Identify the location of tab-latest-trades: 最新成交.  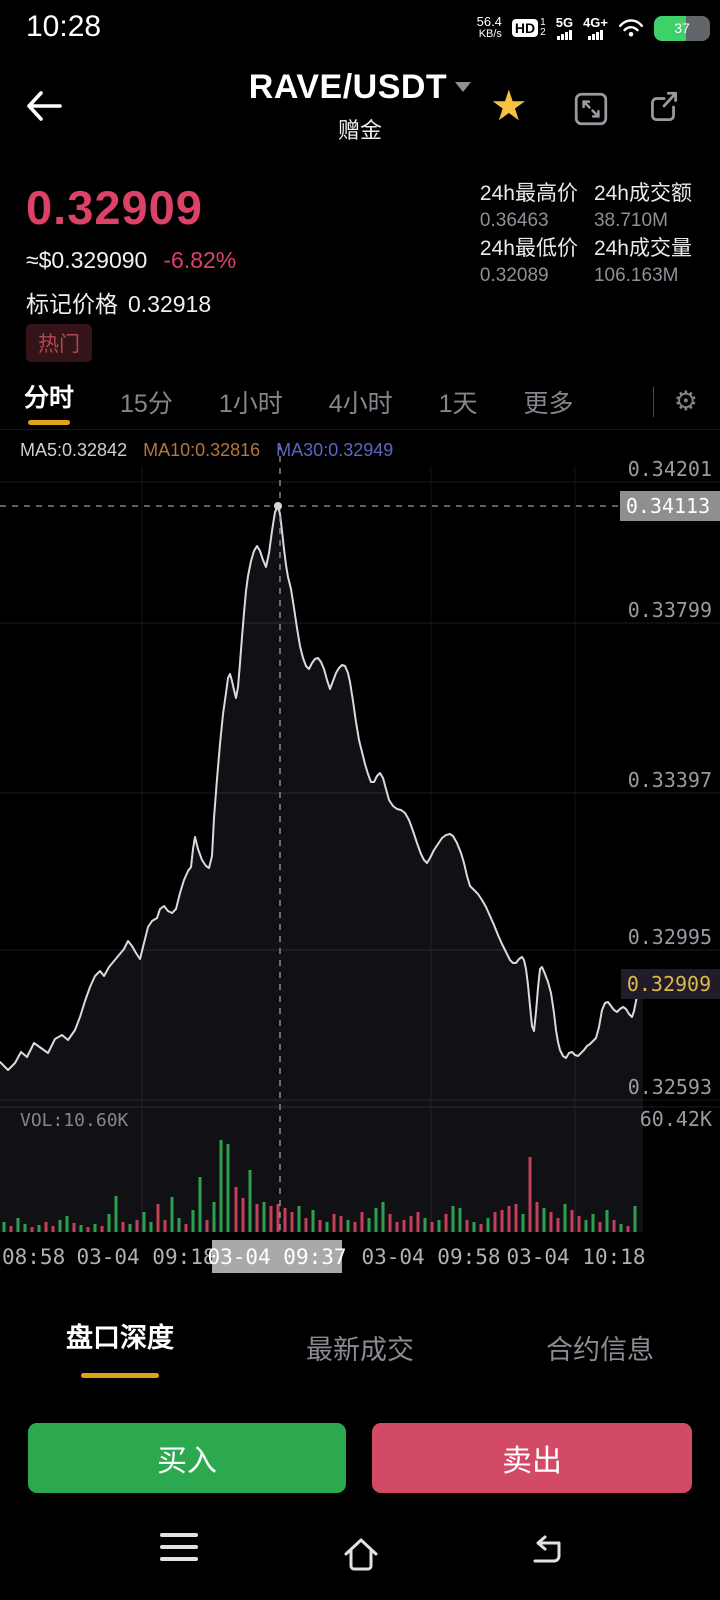
(360, 1349).